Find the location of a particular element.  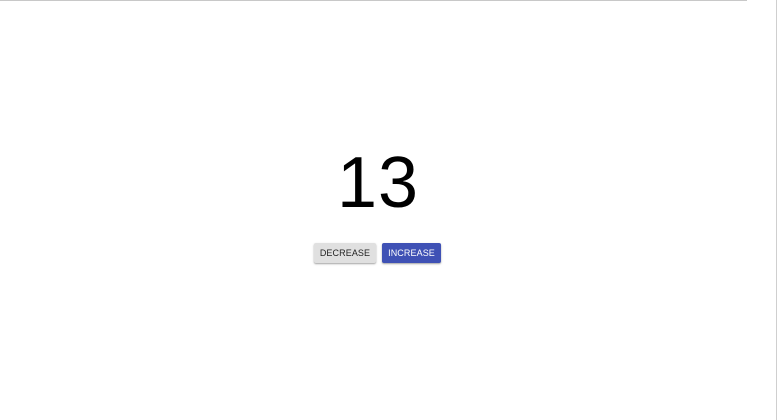

decrease-button: DECREASE is located at coordinates (345, 253).